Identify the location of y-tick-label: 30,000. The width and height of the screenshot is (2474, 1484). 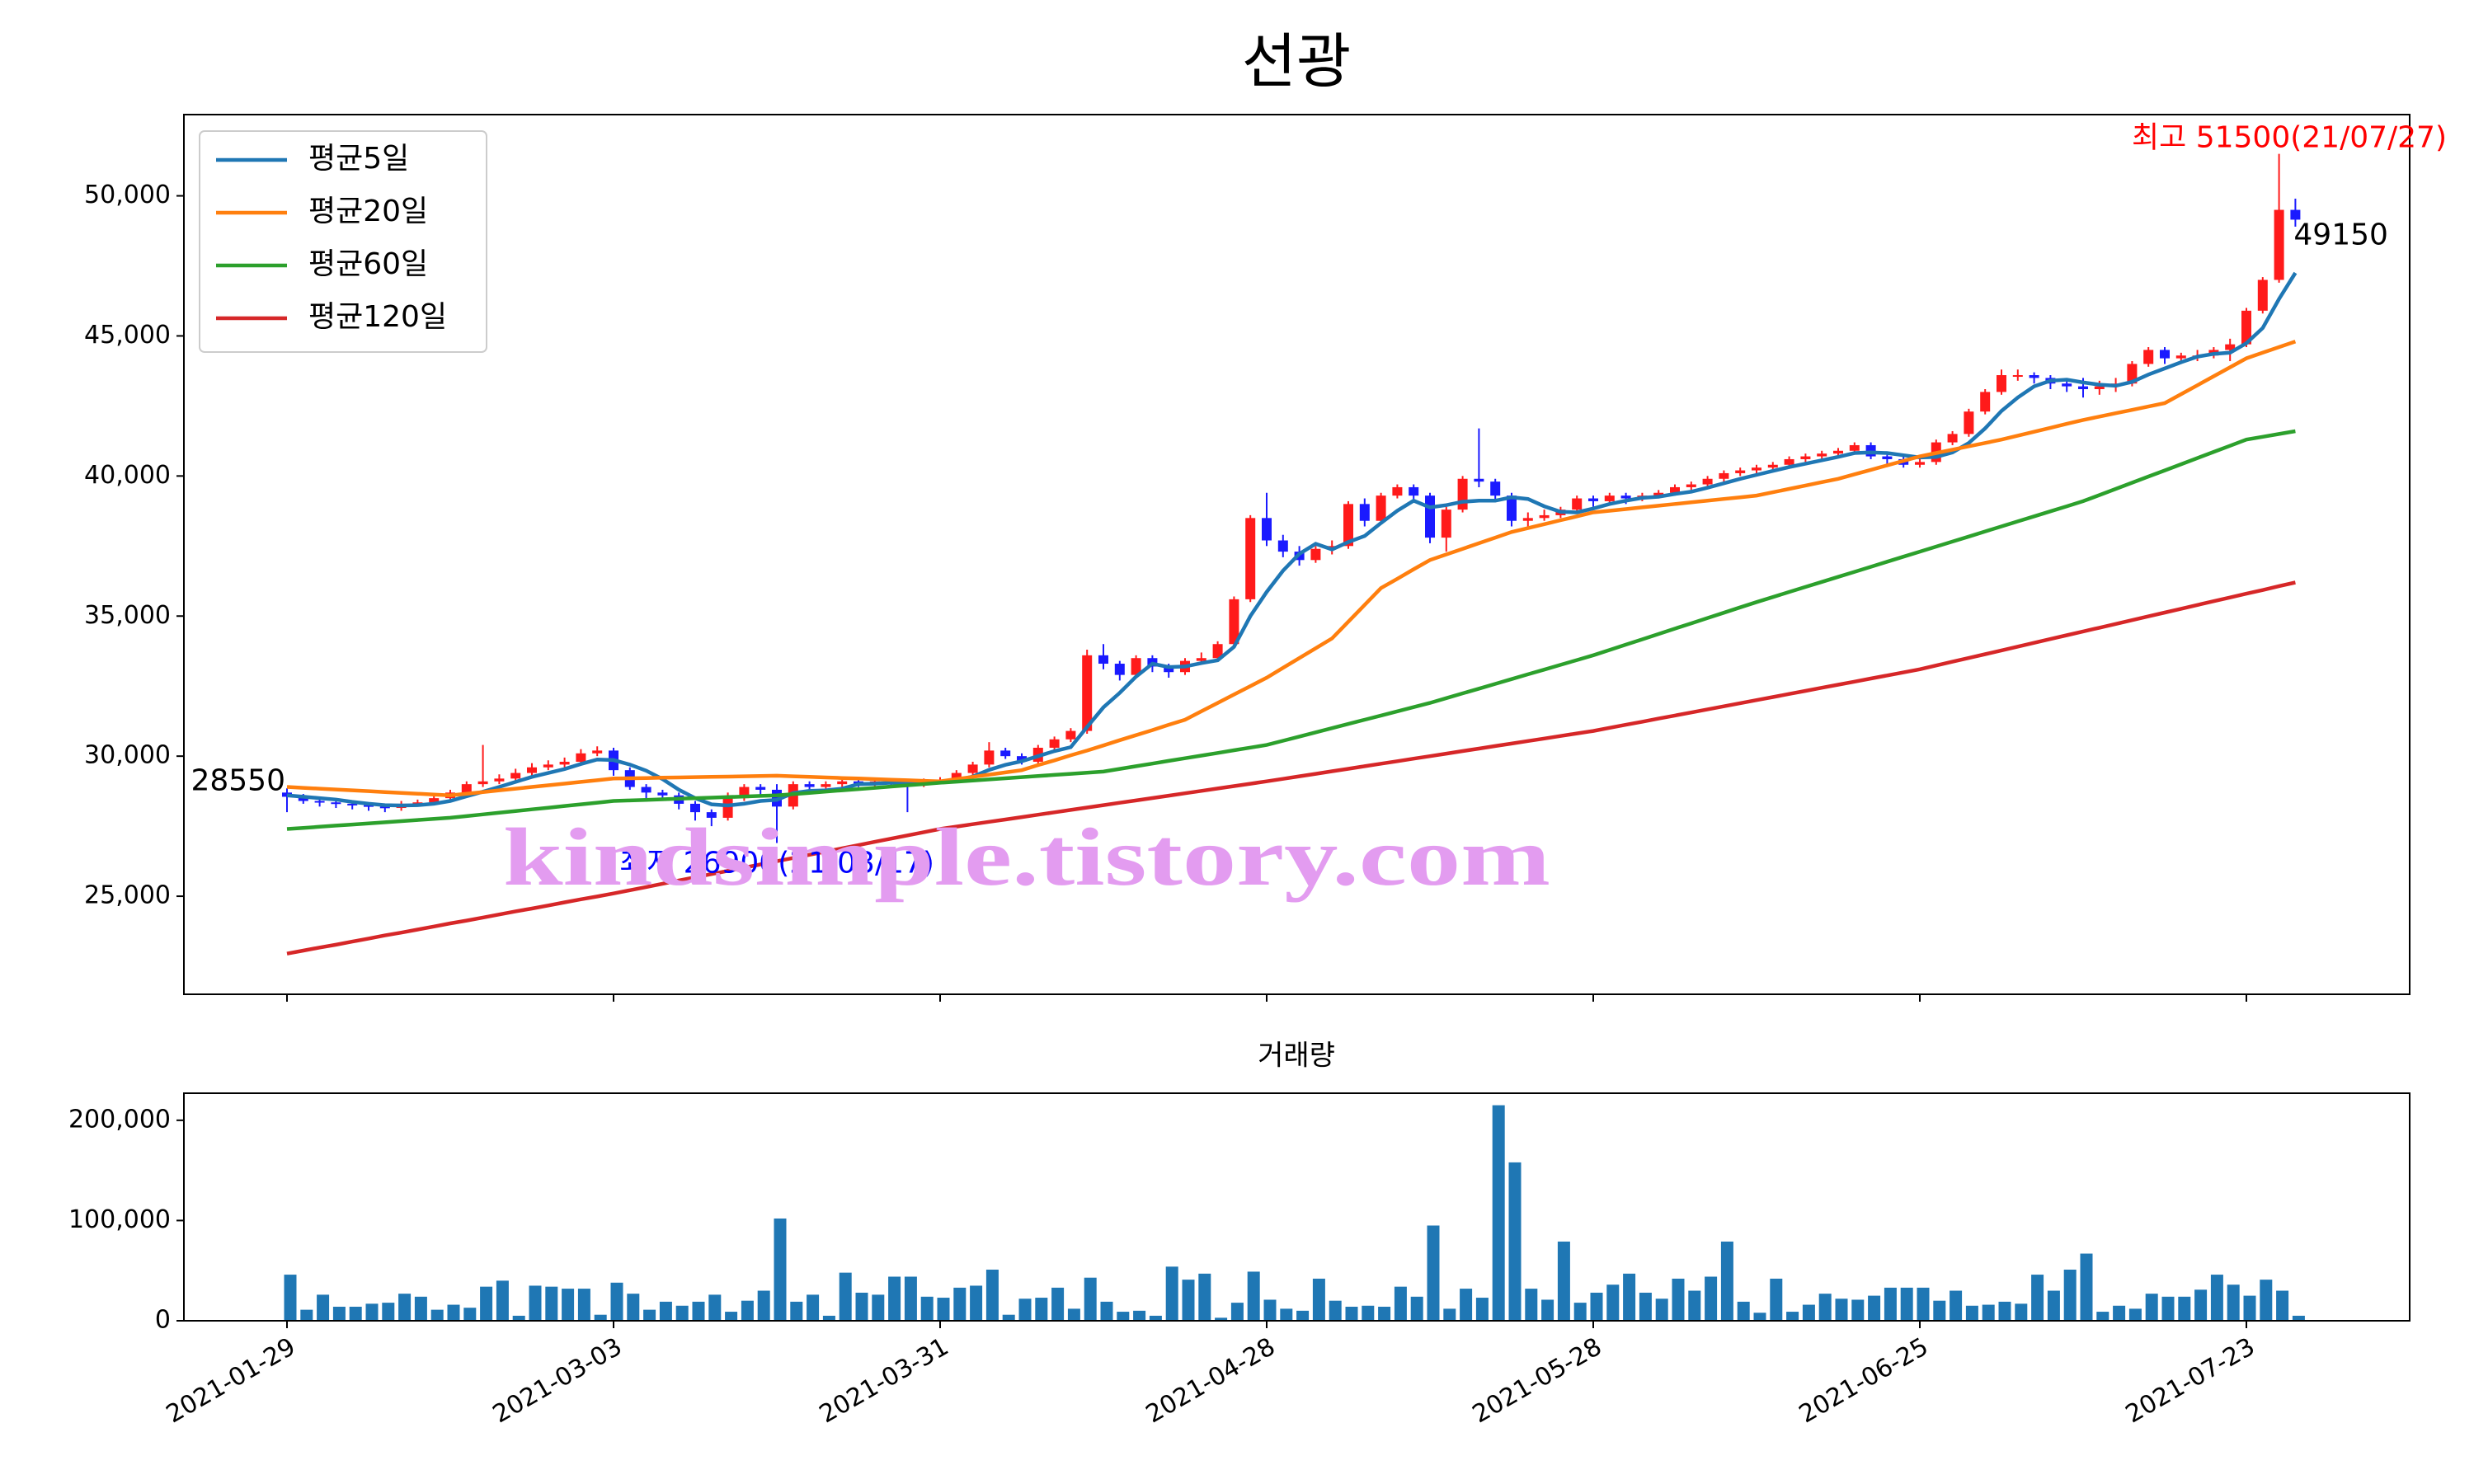
(127, 755).